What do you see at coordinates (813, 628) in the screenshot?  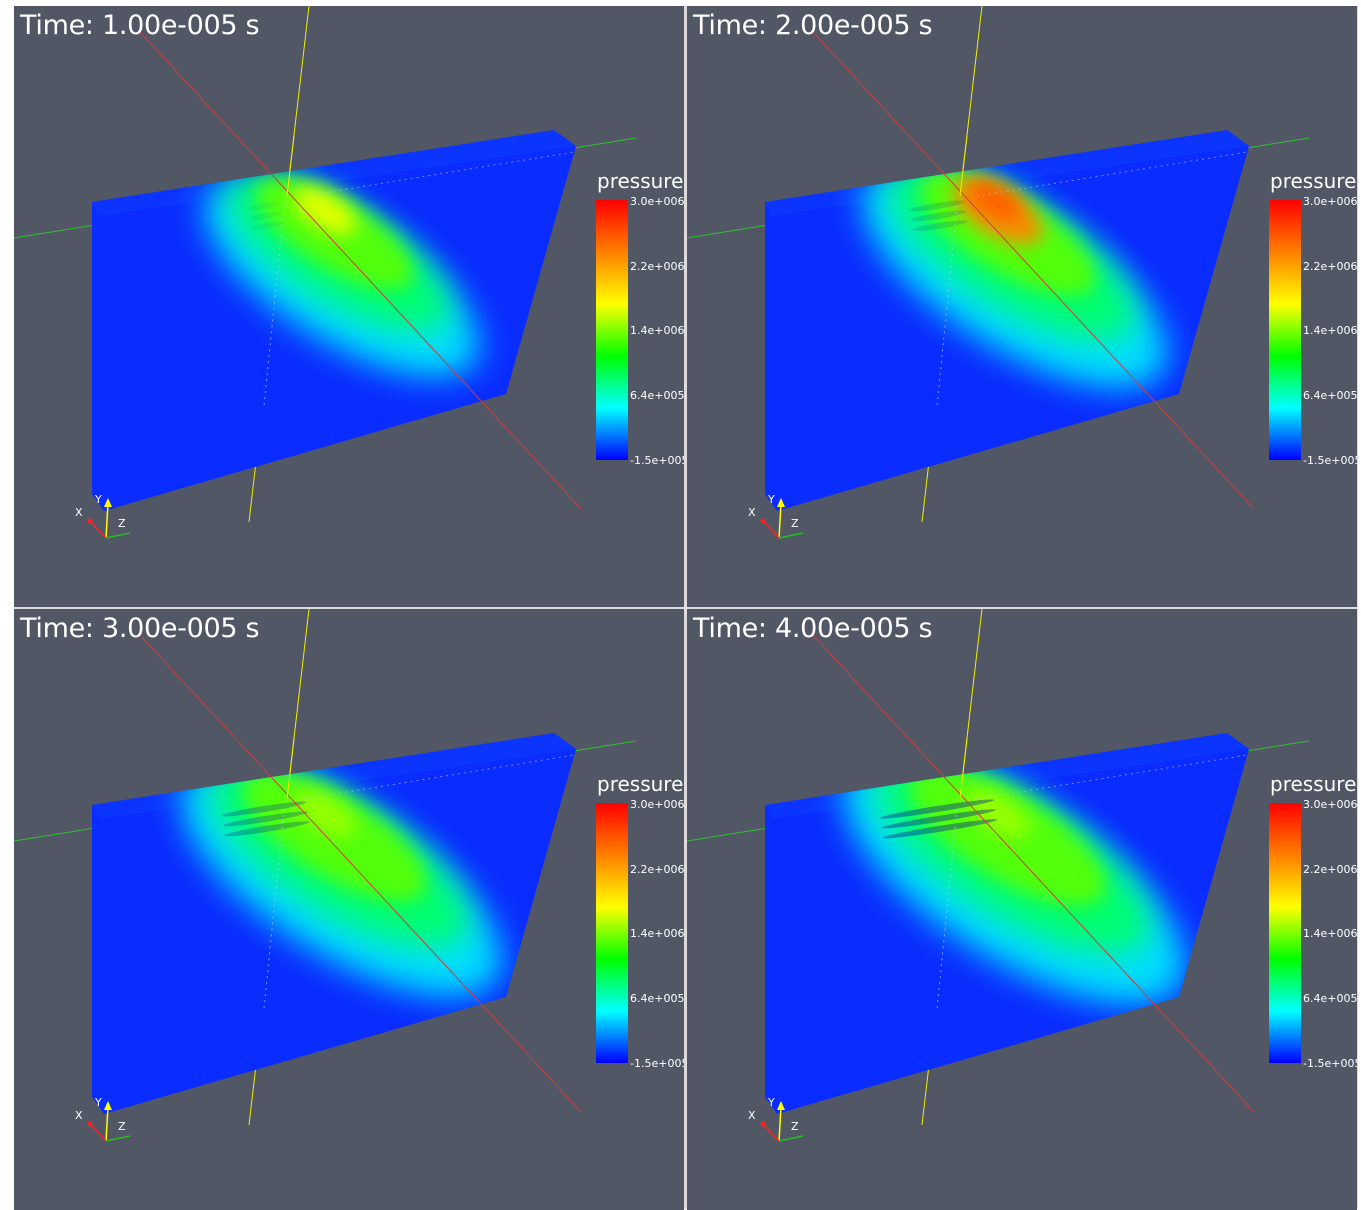 I see `time-annotation: Time: 4.00e-005 s` at bounding box center [813, 628].